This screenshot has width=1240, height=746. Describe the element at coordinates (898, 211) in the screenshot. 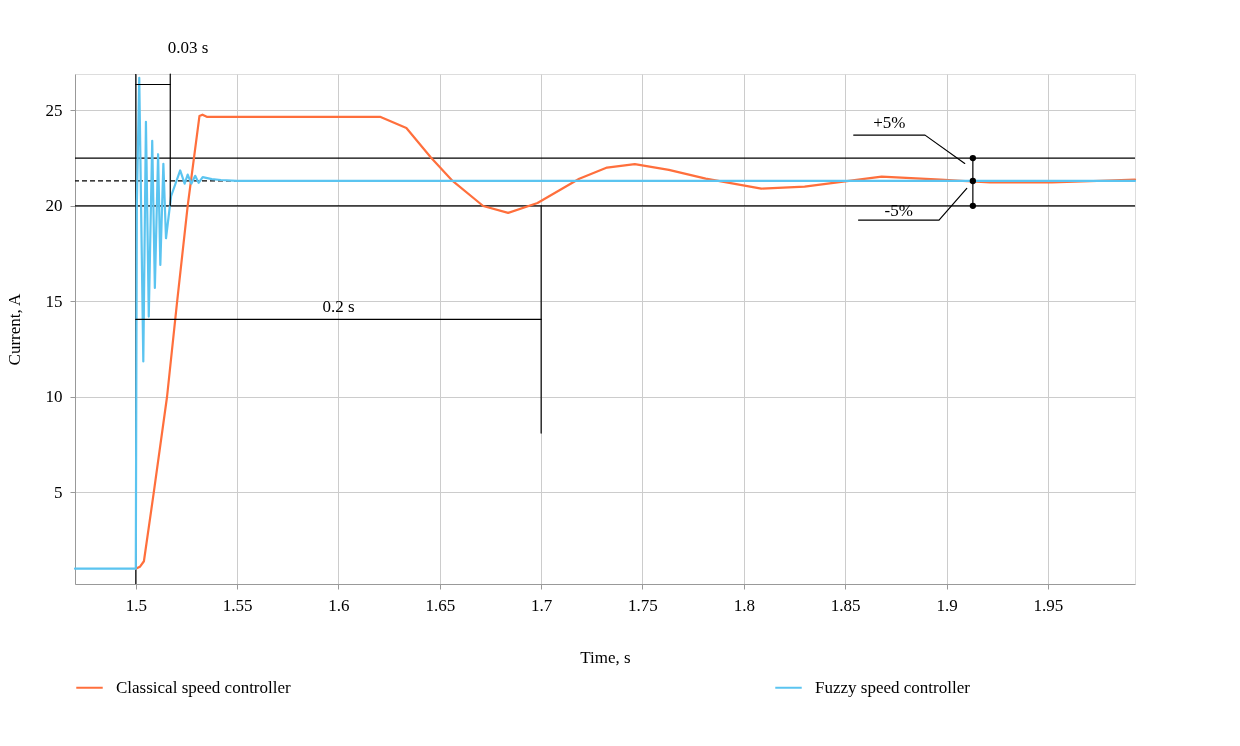

I see `annotation: -5%` at that location.